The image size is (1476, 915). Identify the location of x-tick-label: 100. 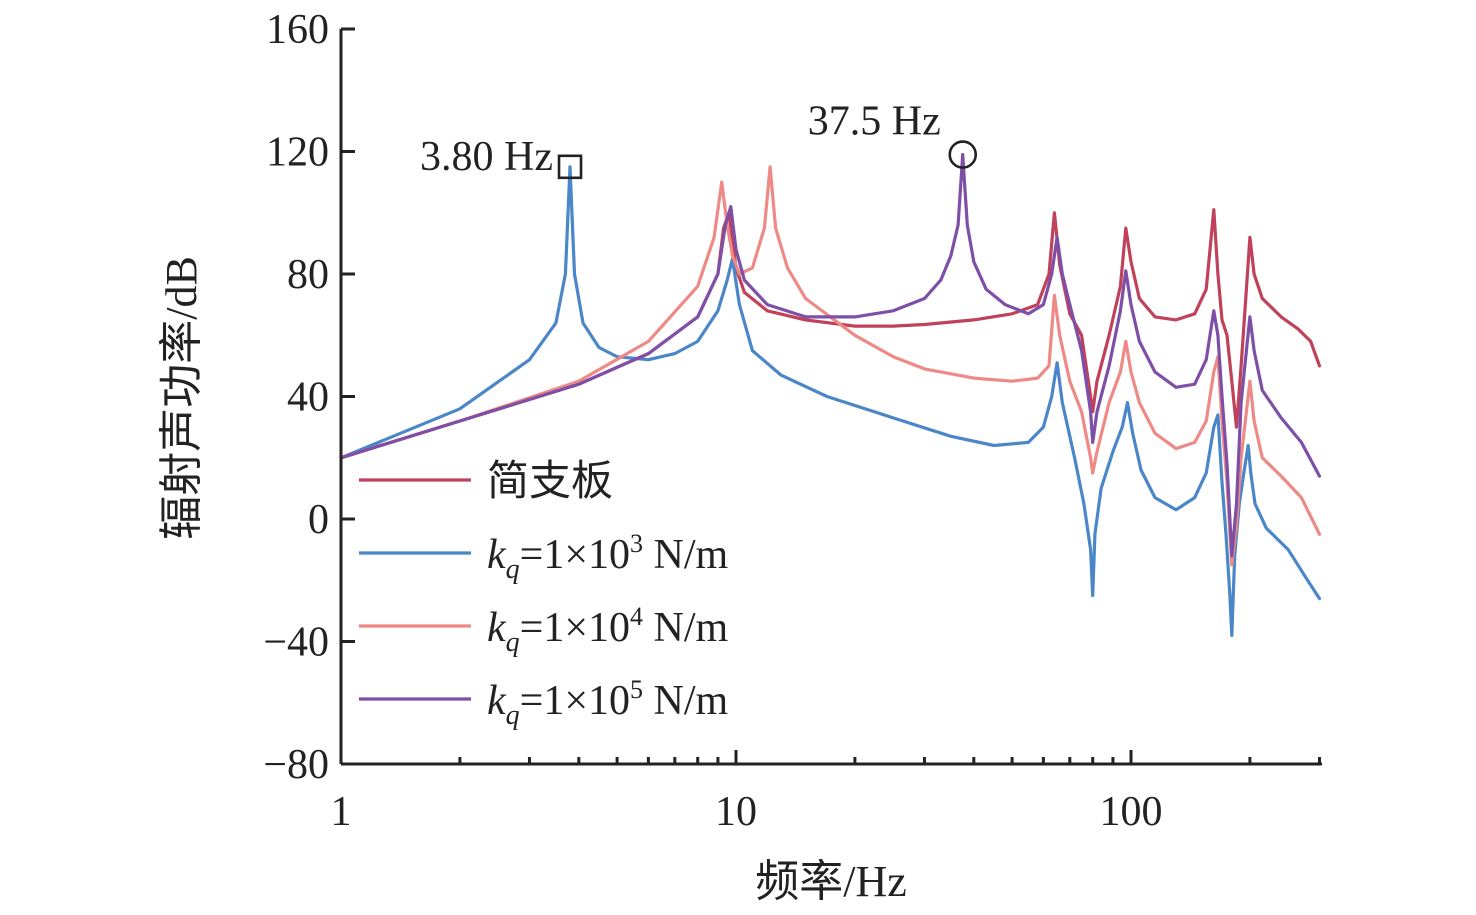
(1131, 812).